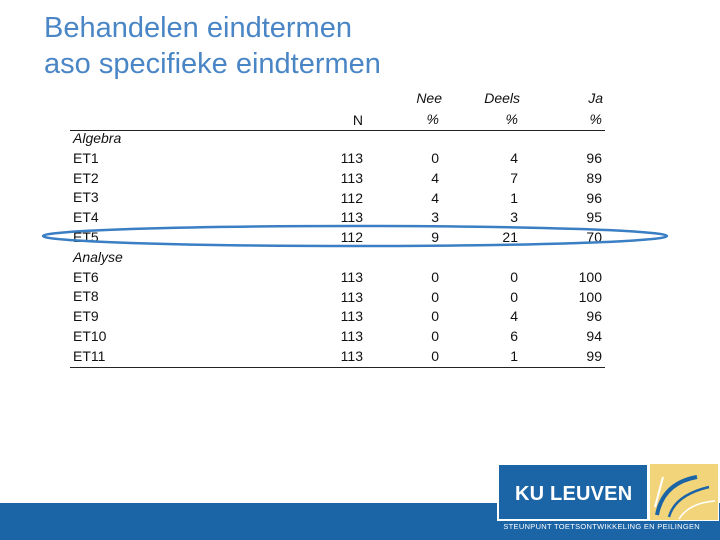 This screenshot has width=720, height=540. I want to click on cell-ja: 89, so click(594, 177).